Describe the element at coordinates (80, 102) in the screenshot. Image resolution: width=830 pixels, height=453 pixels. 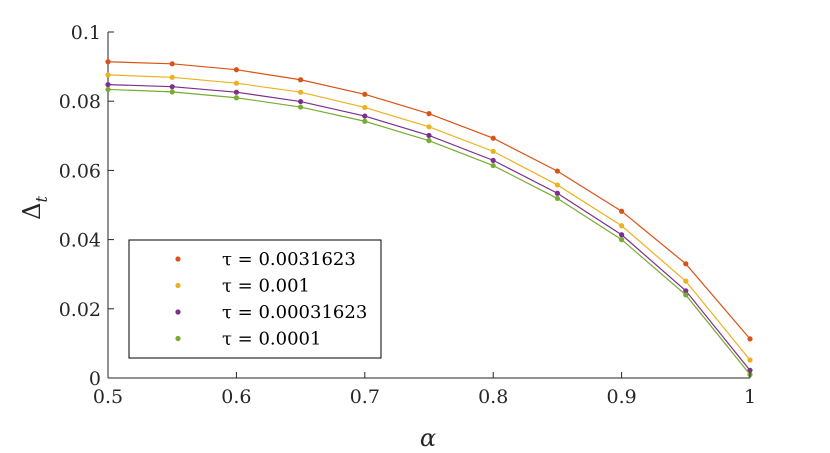
I see `y-tick-label: 0.08` at that location.